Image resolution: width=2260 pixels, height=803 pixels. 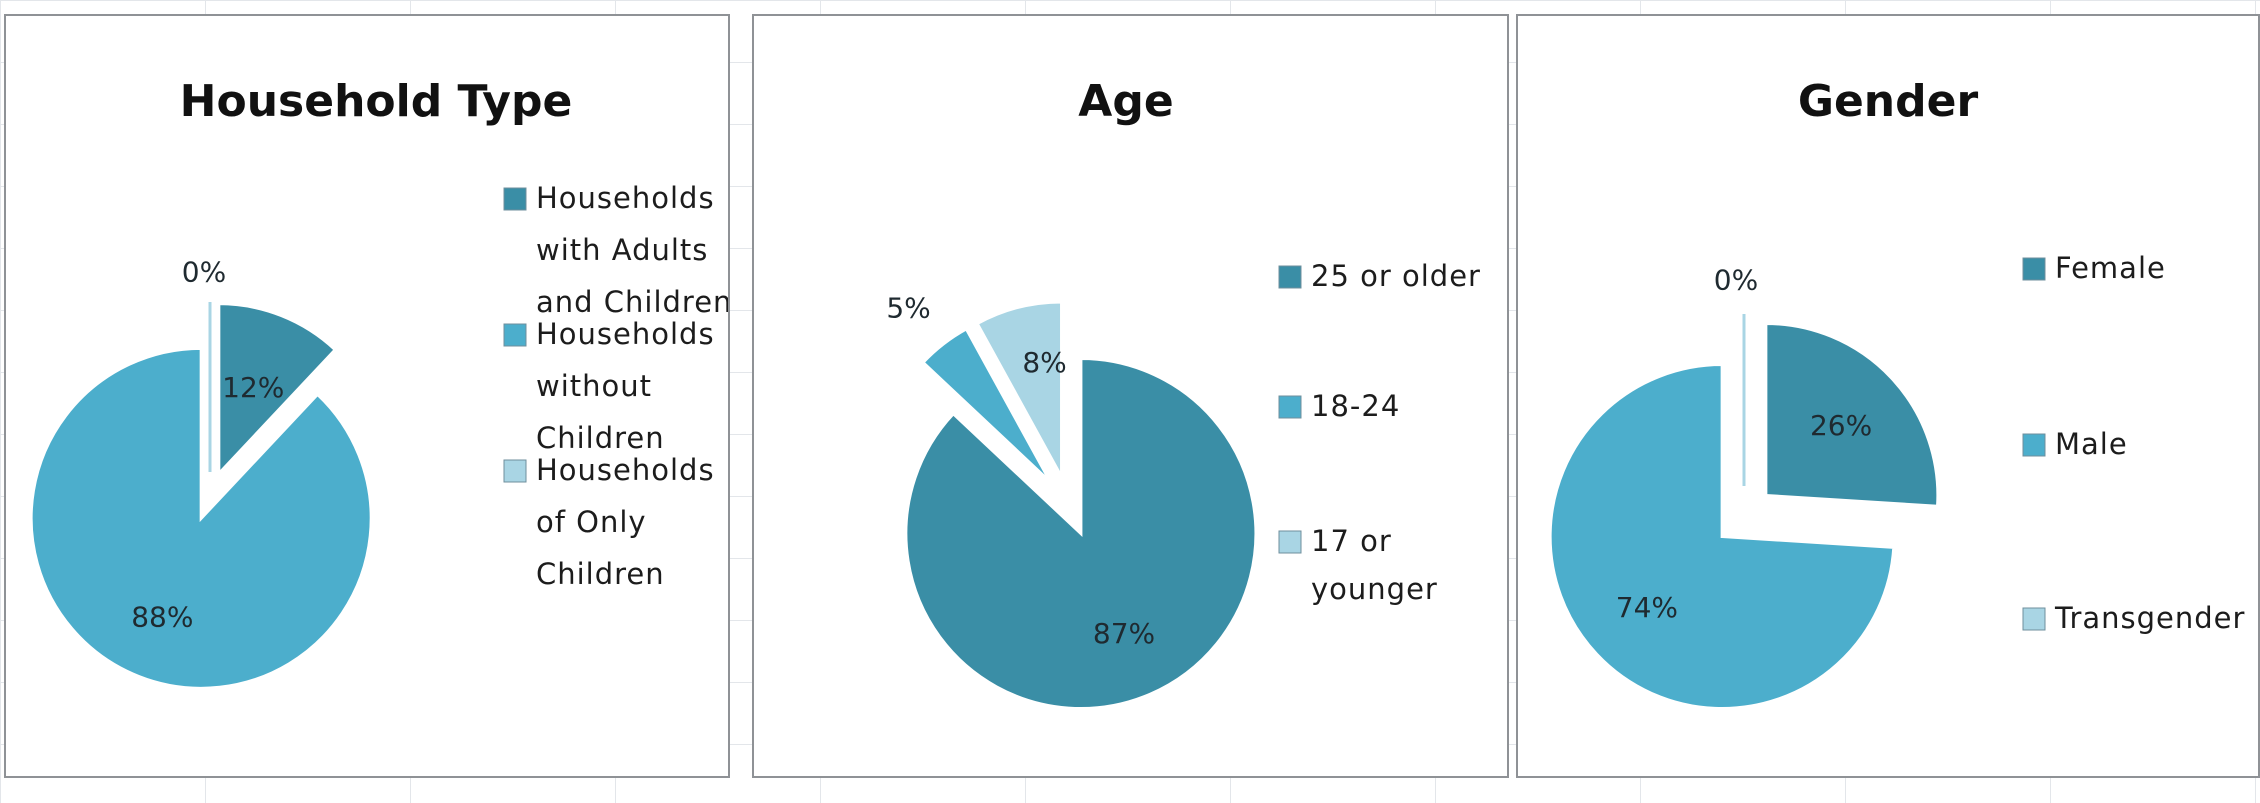 What do you see at coordinates (594, 386) in the screenshot?
I see `legend-entry: without` at bounding box center [594, 386].